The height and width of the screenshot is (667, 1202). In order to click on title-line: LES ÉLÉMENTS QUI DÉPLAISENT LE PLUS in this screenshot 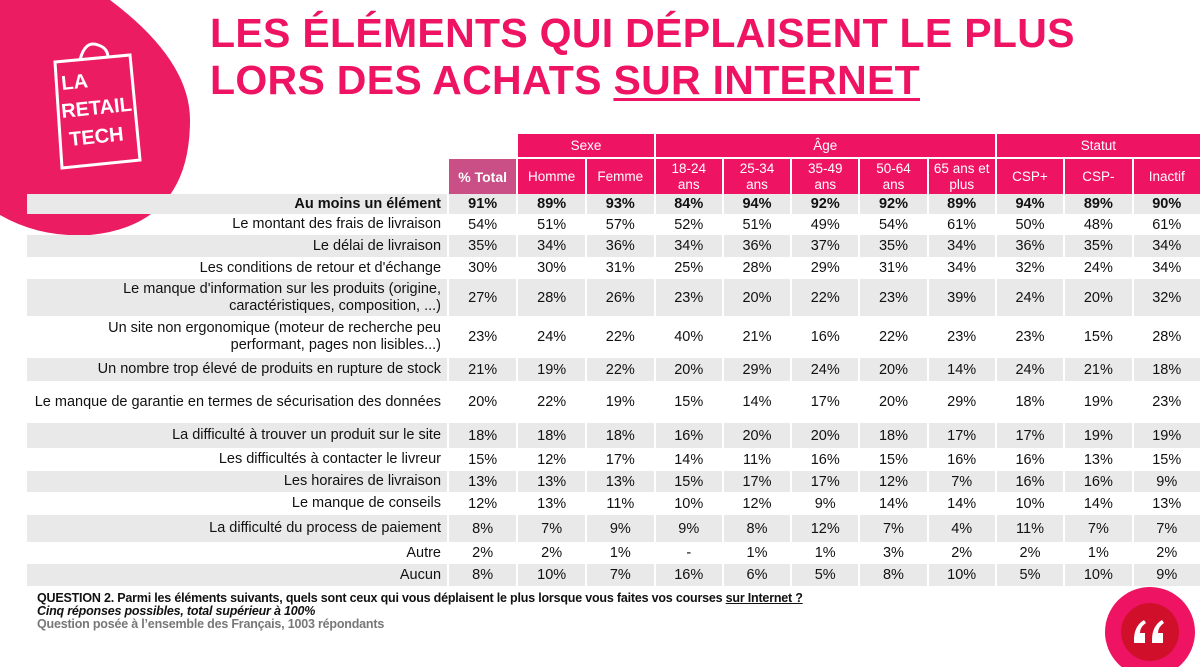, I will do `click(642, 33)`.